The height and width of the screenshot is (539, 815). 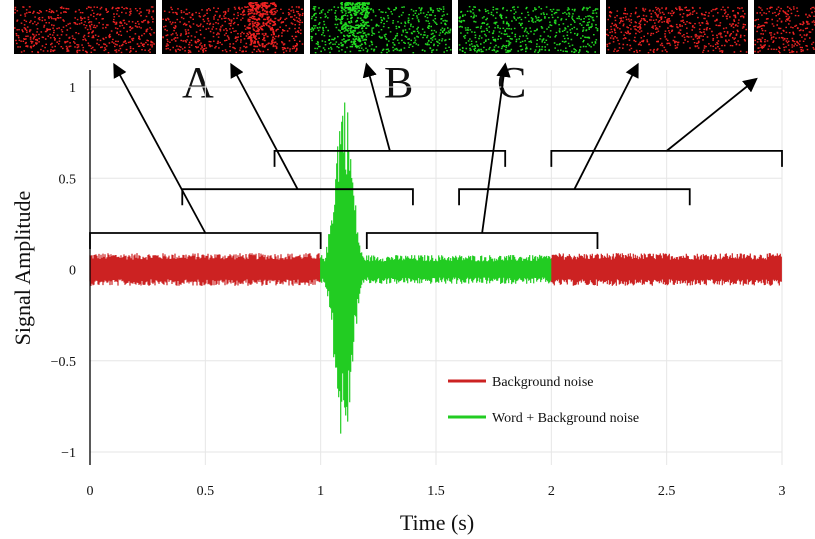 I want to click on legend-label-word-noise: Word + Background noise, so click(x=565, y=418).